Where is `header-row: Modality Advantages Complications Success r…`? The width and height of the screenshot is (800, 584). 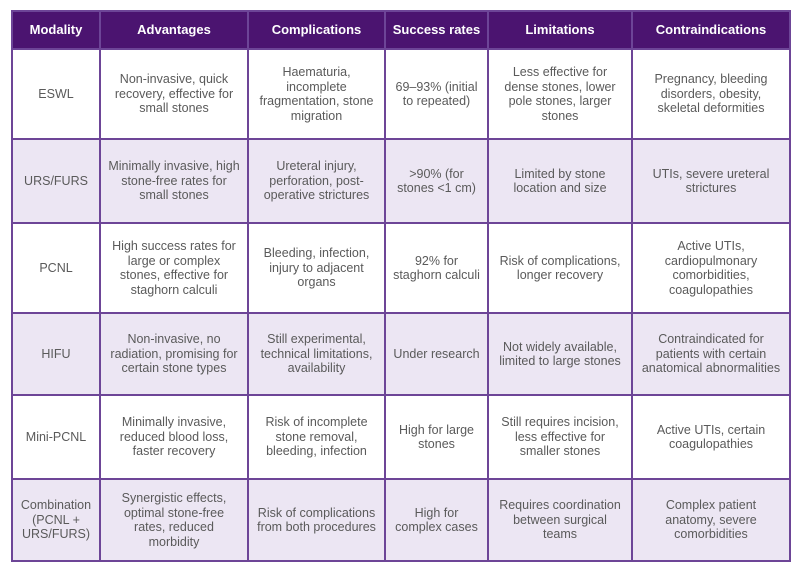 header-row: Modality Advantages Complications Success r… is located at coordinates (401, 30).